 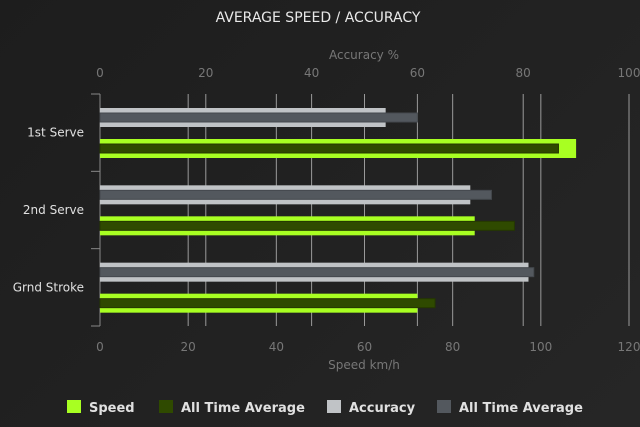 I want to click on top-tick-label: 20, so click(x=205, y=73).